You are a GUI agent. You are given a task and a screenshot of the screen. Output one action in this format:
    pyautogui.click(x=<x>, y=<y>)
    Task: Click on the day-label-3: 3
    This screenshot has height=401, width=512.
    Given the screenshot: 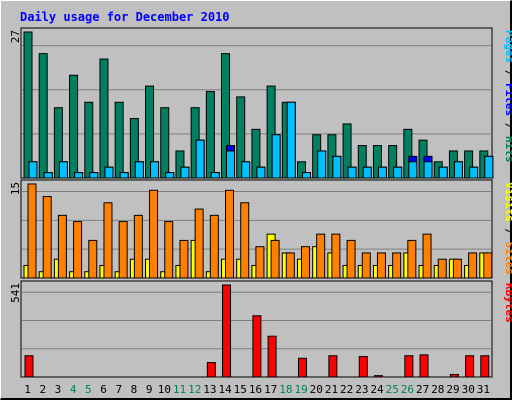 What is the action you would take?
    pyautogui.click(x=58, y=389)
    